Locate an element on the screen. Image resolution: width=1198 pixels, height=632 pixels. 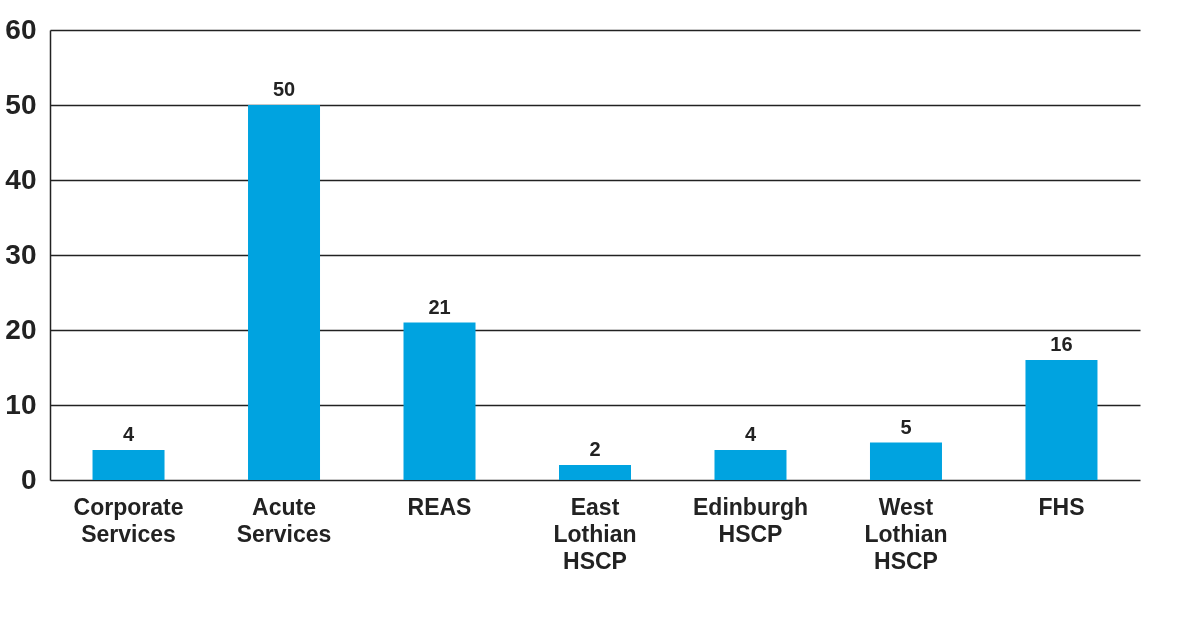
data-label: 21 is located at coordinates (439, 306).